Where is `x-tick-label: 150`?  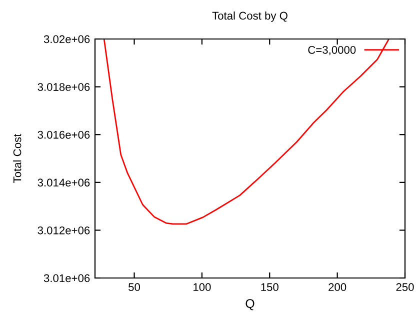 x-tick-label: 150 is located at coordinates (269, 287).